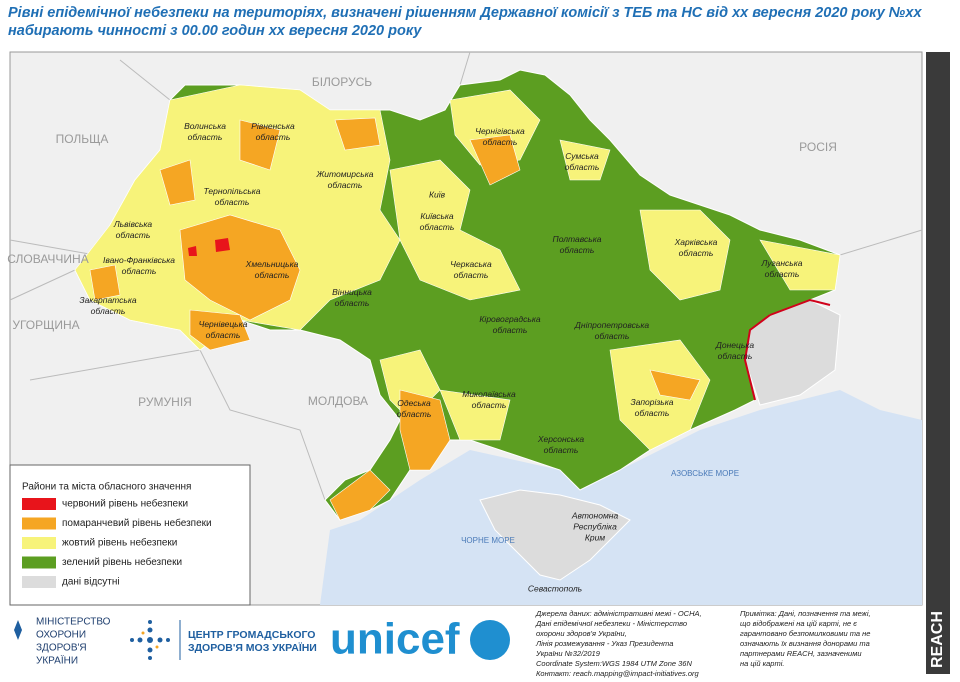  Describe the element at coordinates (273, 126) in the screenshot. I see `region-label: Рівненська` at that location.